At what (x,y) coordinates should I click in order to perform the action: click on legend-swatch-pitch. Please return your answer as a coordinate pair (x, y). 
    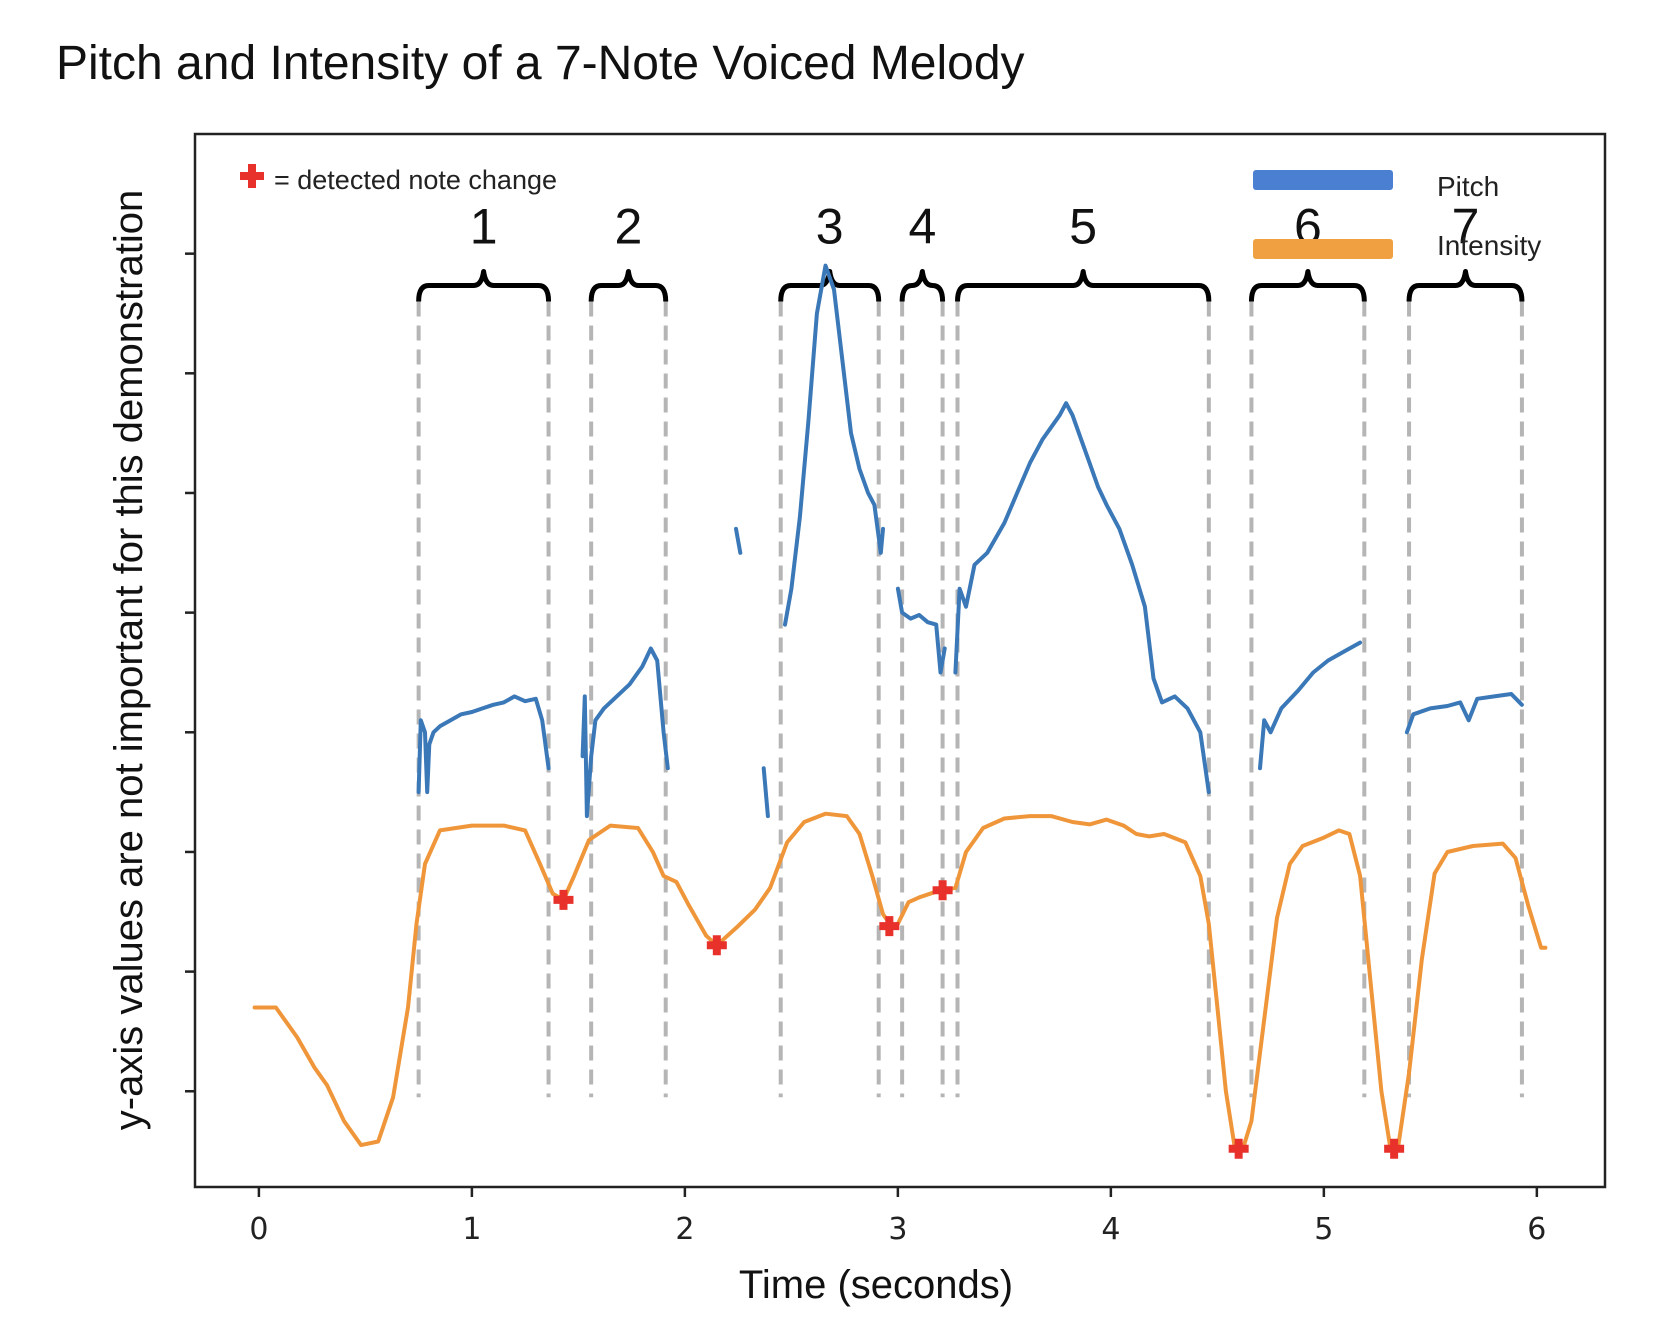
    Looking at the image, I should click on (1323, 180).